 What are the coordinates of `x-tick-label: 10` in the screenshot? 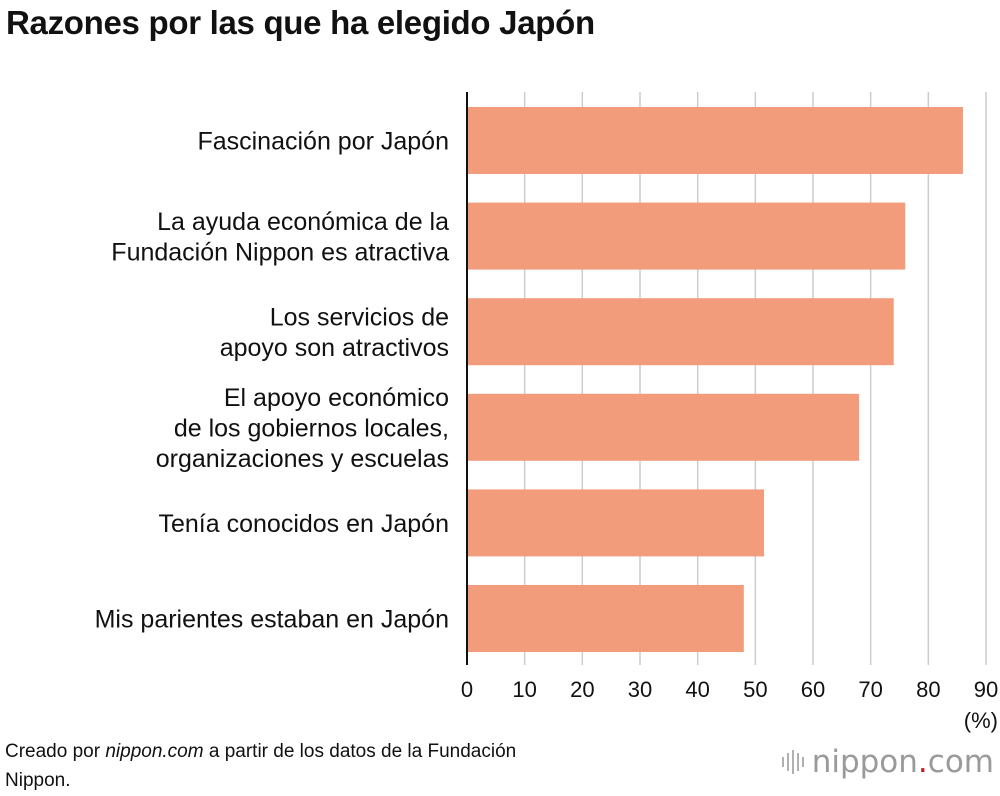 It's located at (524, 689).